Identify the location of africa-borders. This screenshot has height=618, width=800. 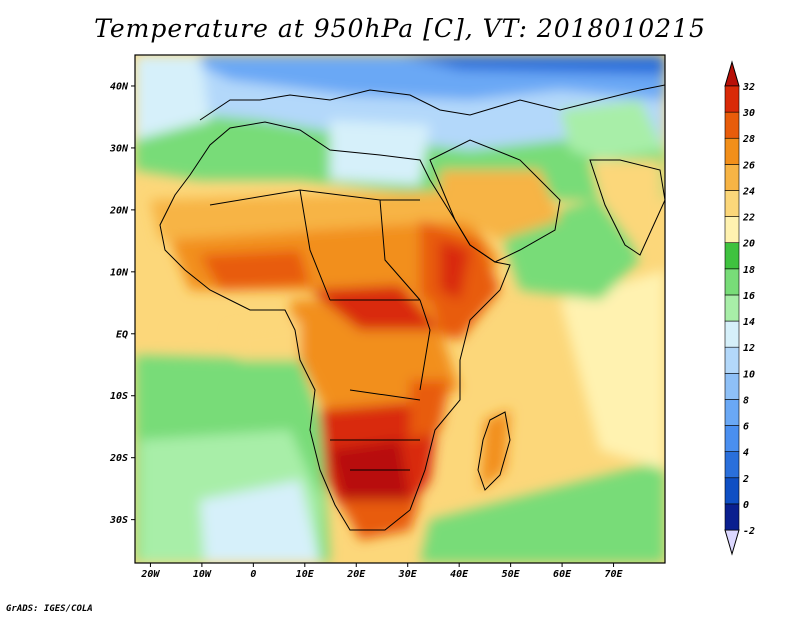
(320, 330).